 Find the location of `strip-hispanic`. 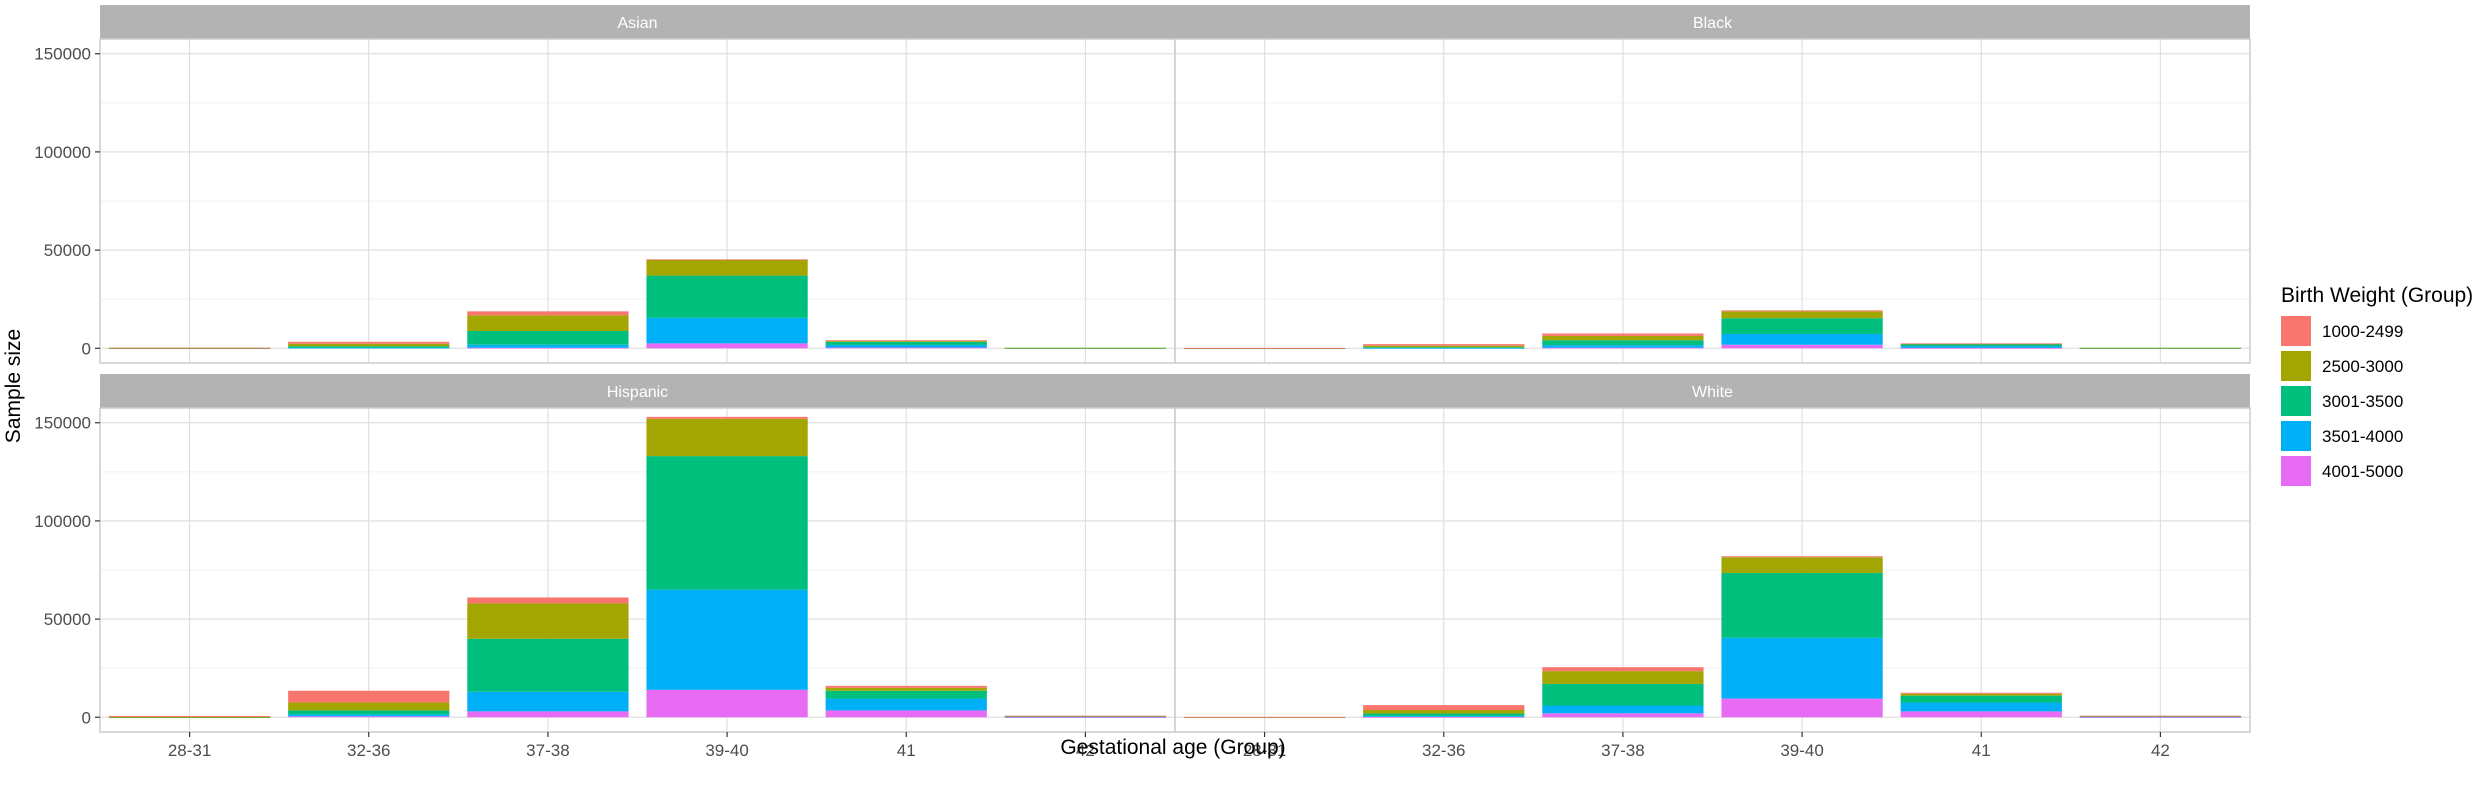

strip-hispanic is located at coordinates (637, 391).